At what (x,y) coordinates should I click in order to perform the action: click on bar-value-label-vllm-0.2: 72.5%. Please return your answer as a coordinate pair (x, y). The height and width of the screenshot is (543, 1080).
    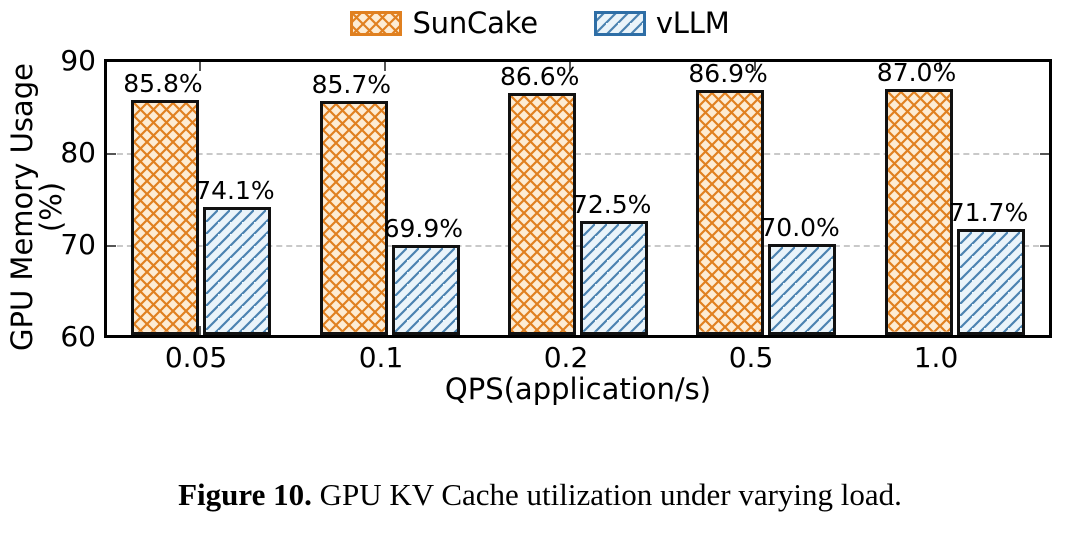
    Looking at the image, I should click on (612, 205).